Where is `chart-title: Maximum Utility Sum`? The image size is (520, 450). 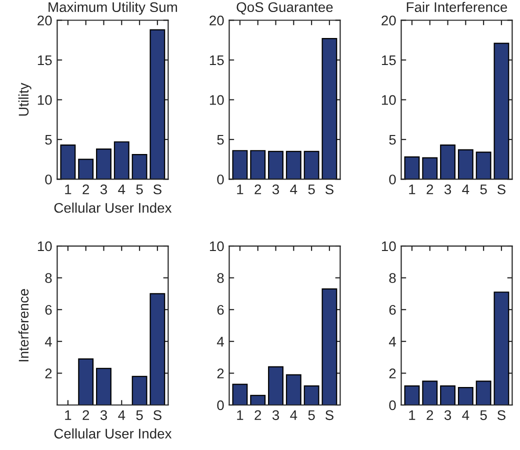 chart-title: Maximum Utility Sum is located at coordinates (112, 8).